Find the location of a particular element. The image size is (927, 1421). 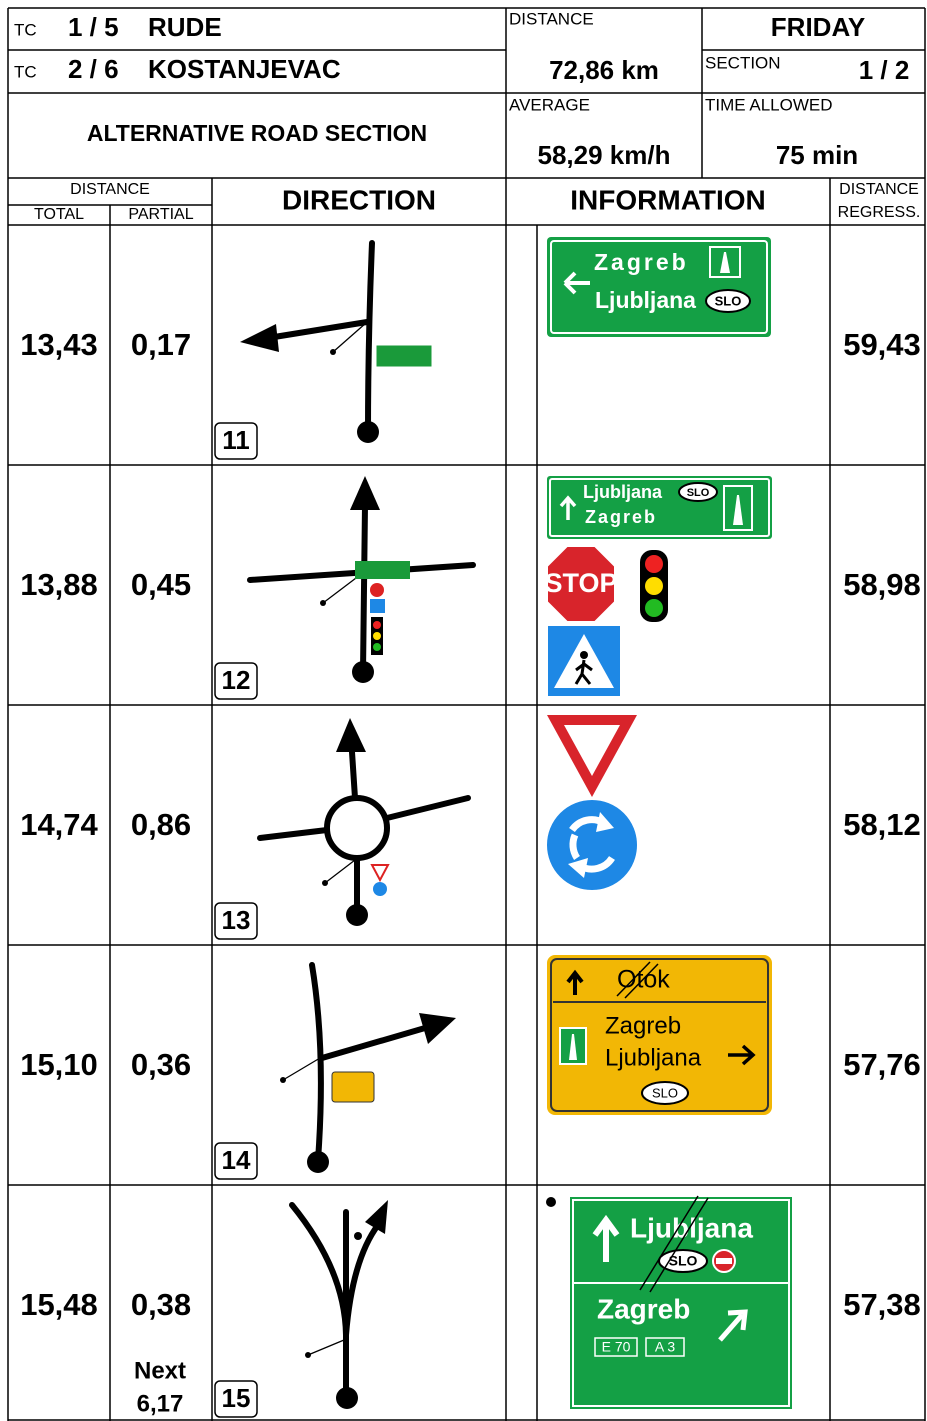

distance-label: DISTANCE is located at coordinates (551, 18).